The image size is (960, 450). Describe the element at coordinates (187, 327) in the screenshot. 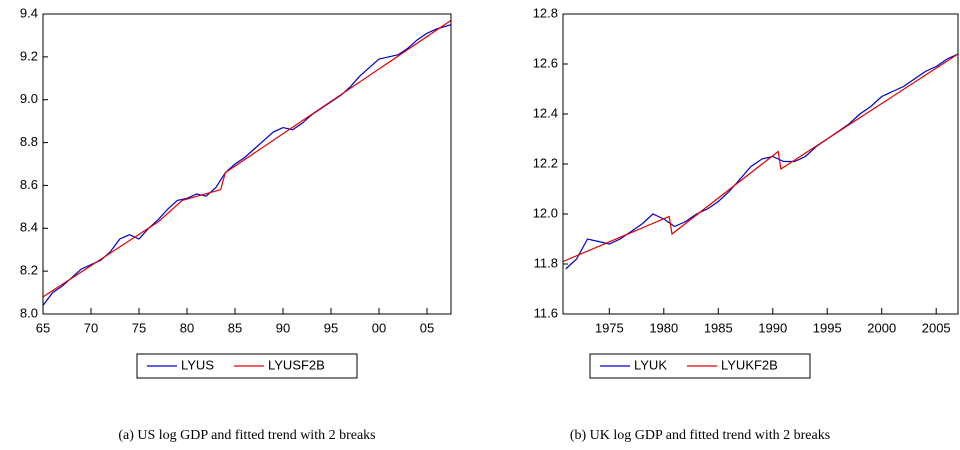

I see `x-tick-label: 80` at that location.